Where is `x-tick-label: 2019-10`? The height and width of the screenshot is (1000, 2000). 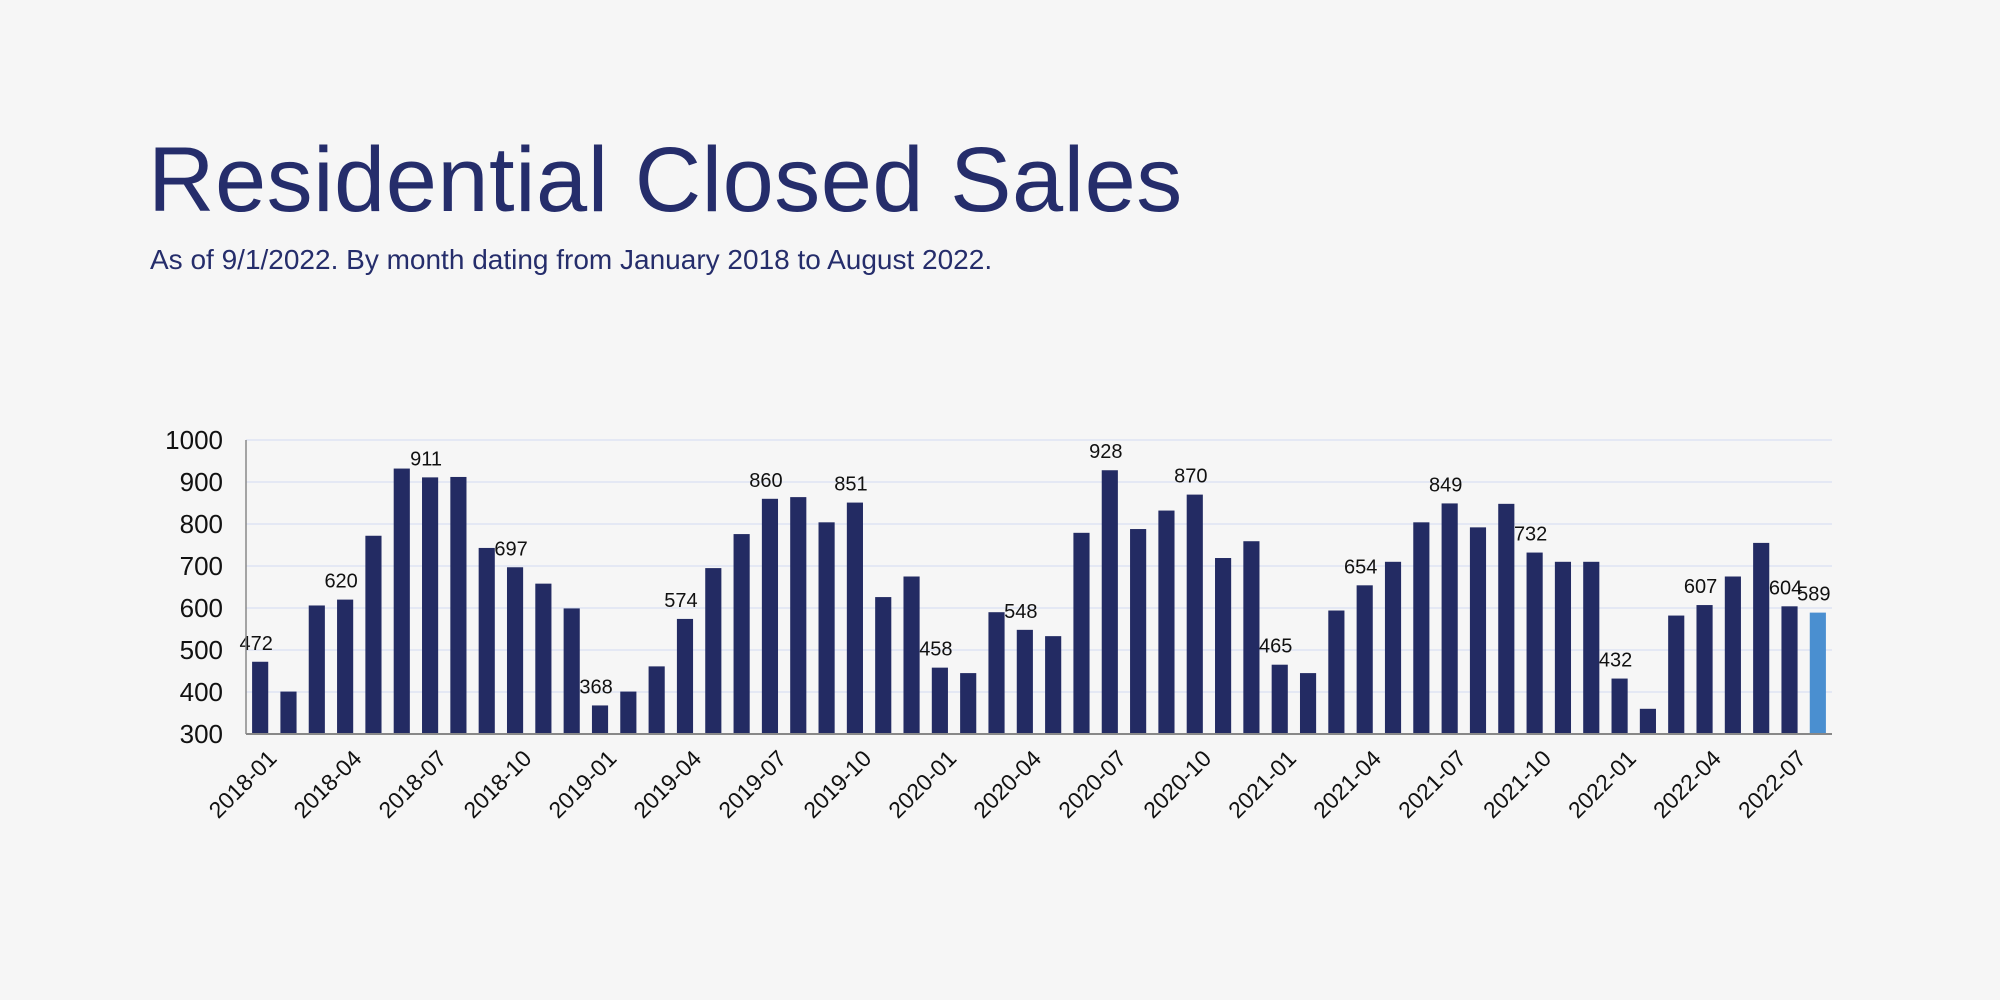
x-tick-label: 2019-10 is located at coordinates (837, 784).